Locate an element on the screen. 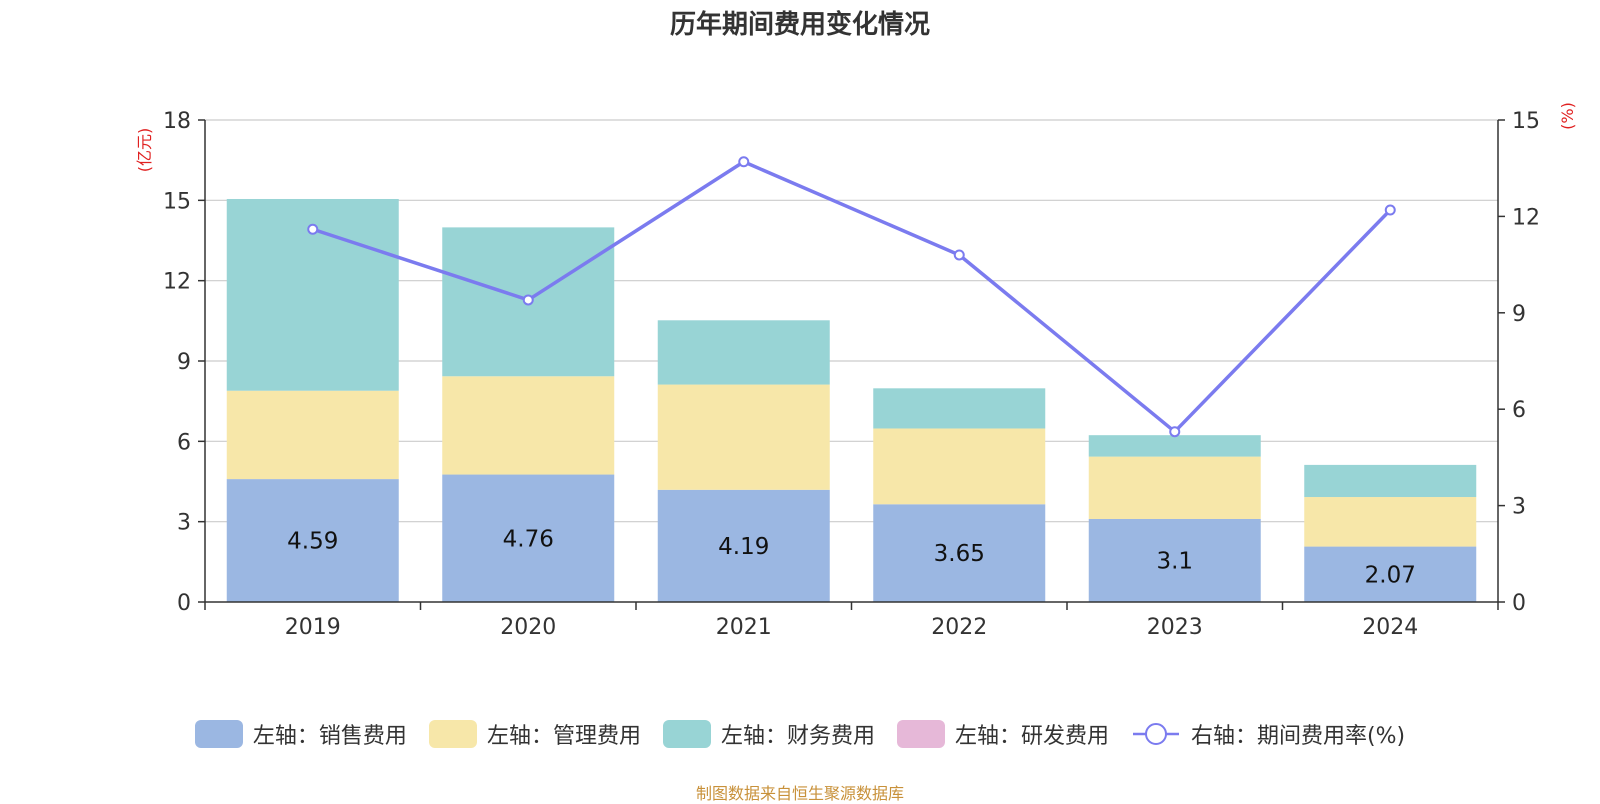 The width and height of the screenshot is (1600, 804). data-label: 4.59 is located at coordinates (312, 542).